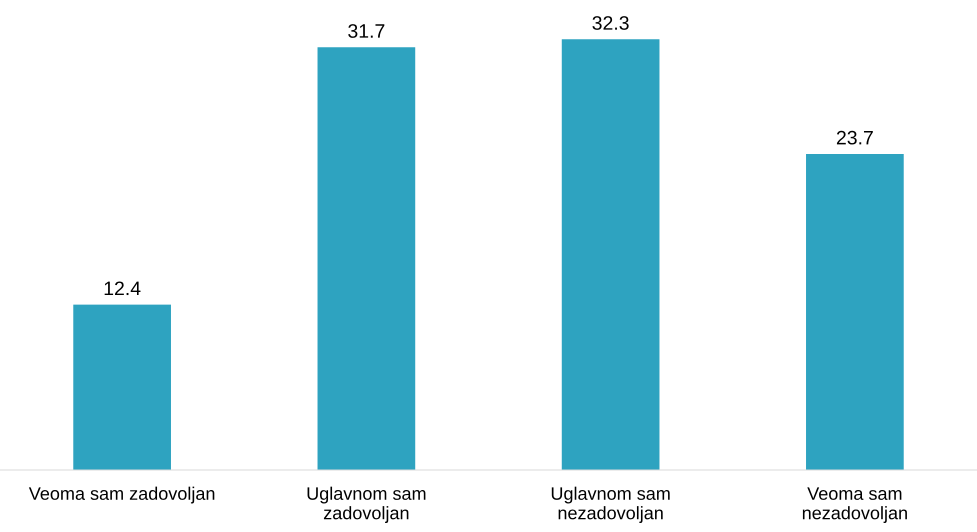 The width and height of the screenshot is (977, 532). I want to click on data-label: 31.7, so click(366, 31).